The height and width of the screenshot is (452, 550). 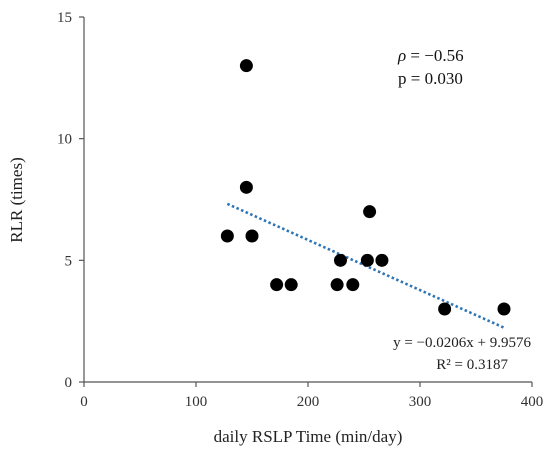 I want to click on r-squared-annotation: R² = 0.3187, so click(x=472, y=365).